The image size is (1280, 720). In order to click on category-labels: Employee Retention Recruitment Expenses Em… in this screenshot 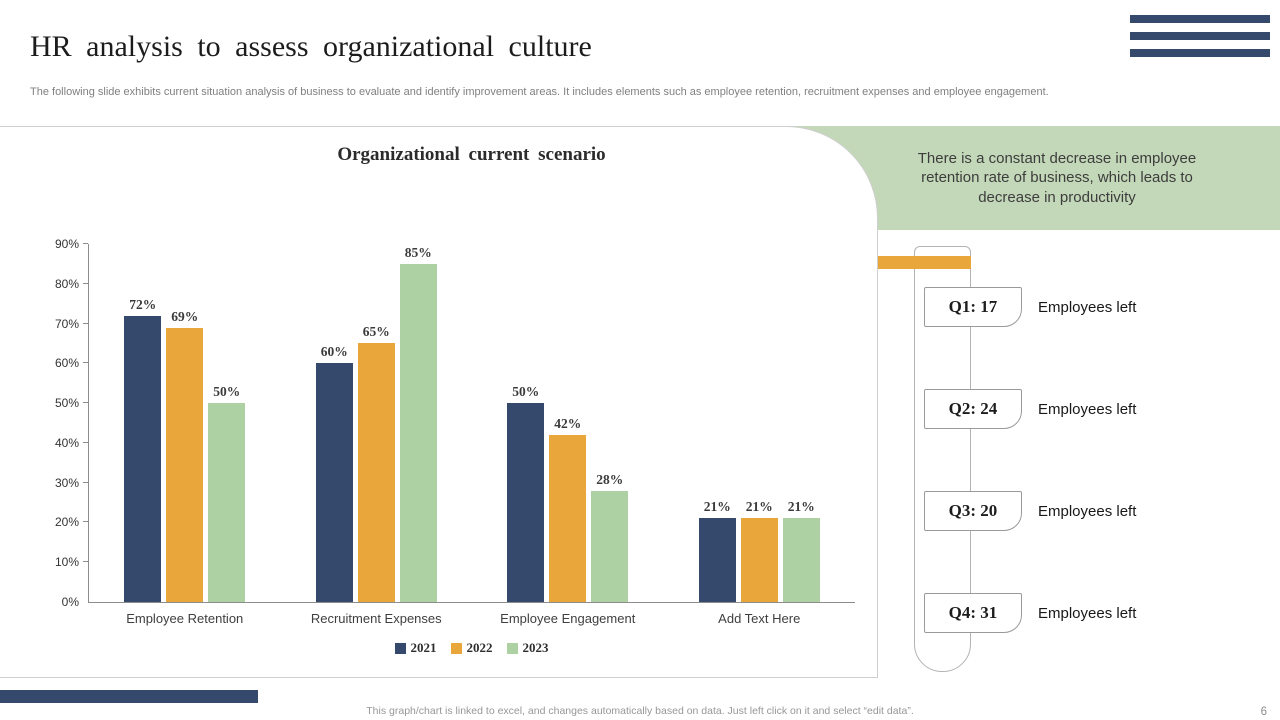, I will do `click(472, 614)`.